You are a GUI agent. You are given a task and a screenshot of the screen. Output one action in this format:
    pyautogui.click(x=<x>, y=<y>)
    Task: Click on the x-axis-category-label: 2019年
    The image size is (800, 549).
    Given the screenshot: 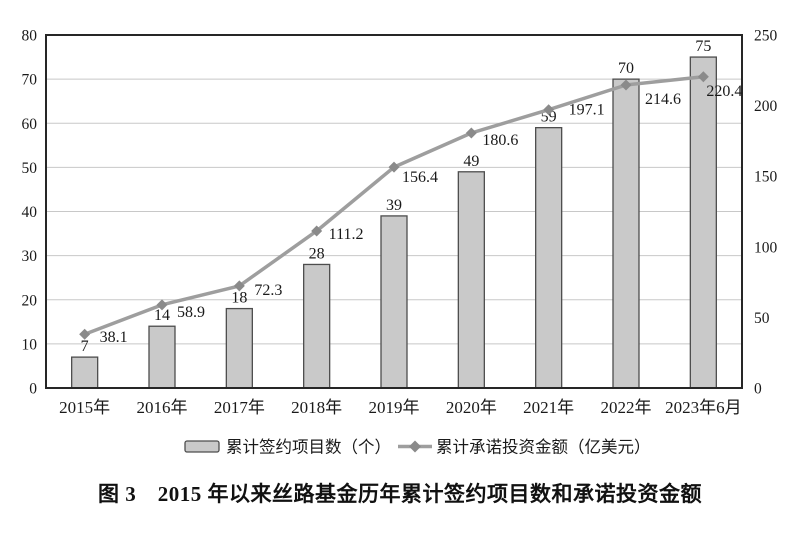 What is the action you would take?
    pyautogui.click(x=394, y=407)
    